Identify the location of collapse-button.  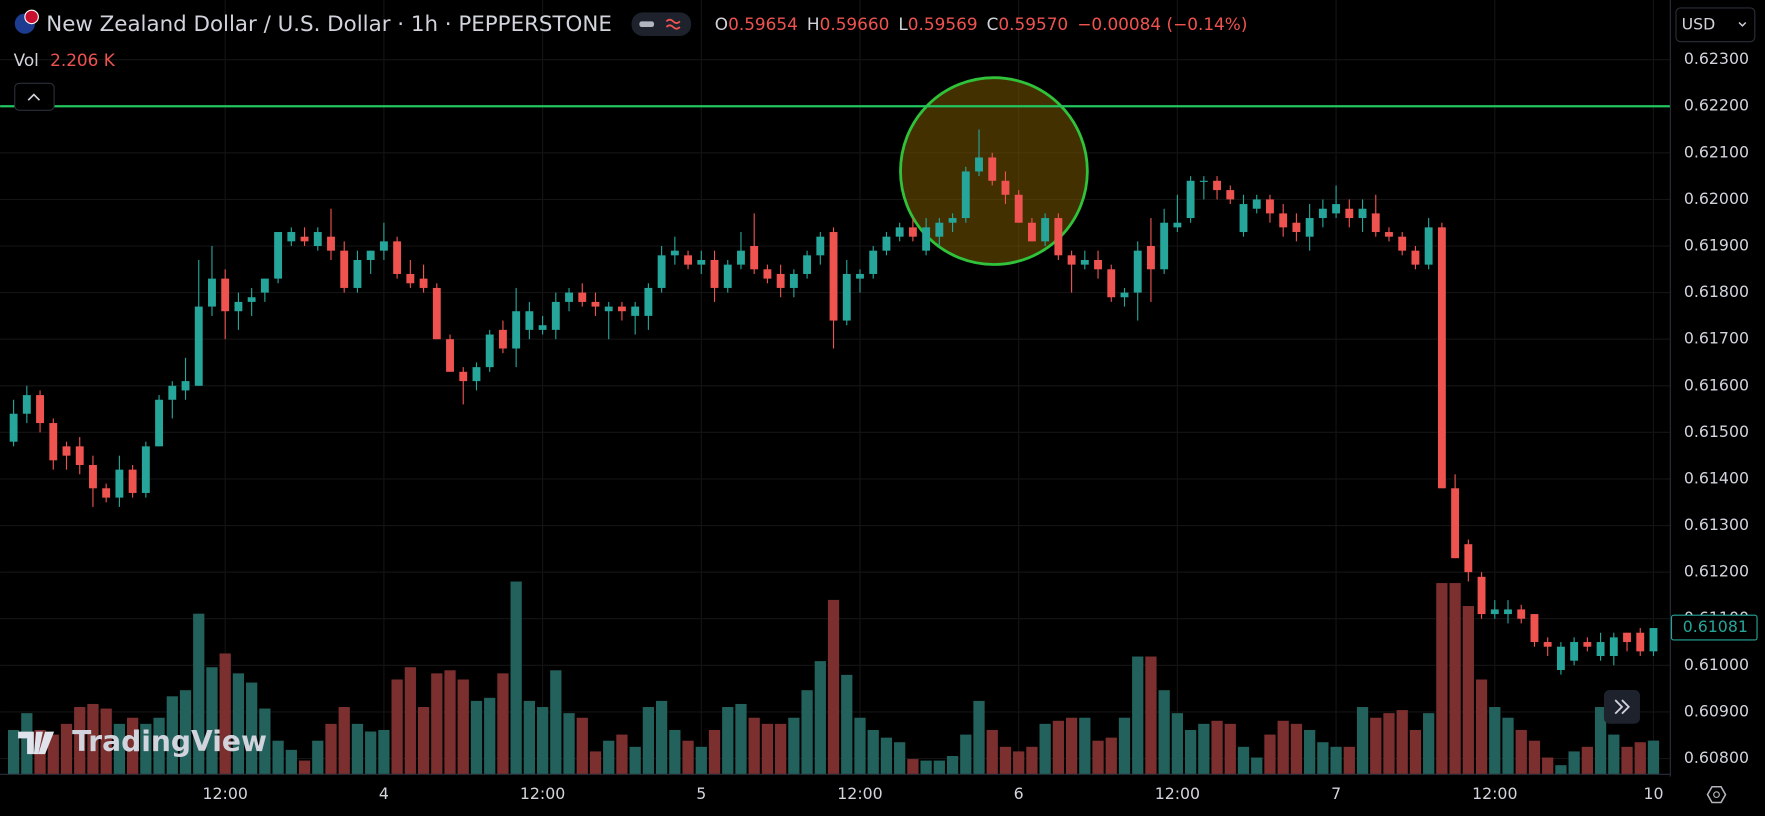
(34, 96).